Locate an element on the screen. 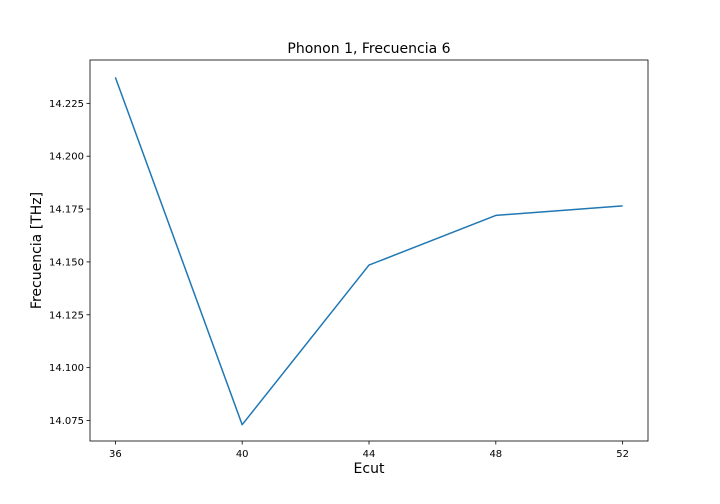 This screenshot has width=720, height=504. x-axis-label: Ecut is located at coordinates (369, 469).